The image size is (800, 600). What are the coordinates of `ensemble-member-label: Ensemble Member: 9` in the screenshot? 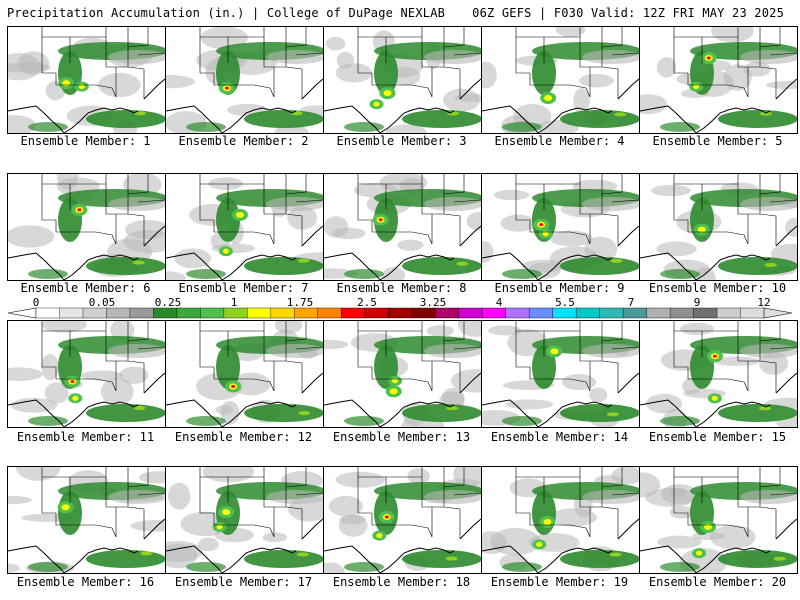 It's located at (559, 288).